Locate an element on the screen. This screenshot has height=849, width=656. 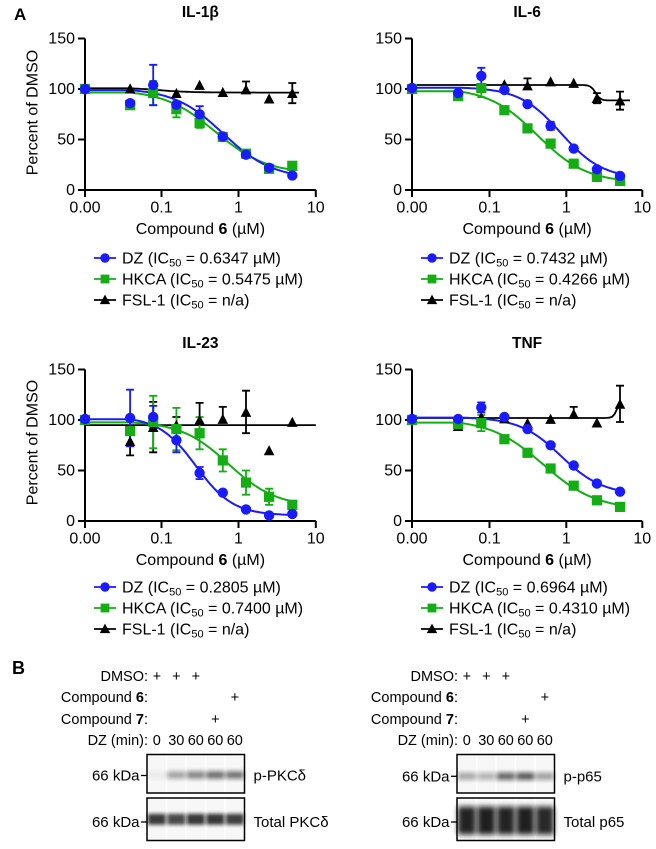
svg-text: DZ (IC50 = 0.7432 µM) is located at coordinates (528, 260).